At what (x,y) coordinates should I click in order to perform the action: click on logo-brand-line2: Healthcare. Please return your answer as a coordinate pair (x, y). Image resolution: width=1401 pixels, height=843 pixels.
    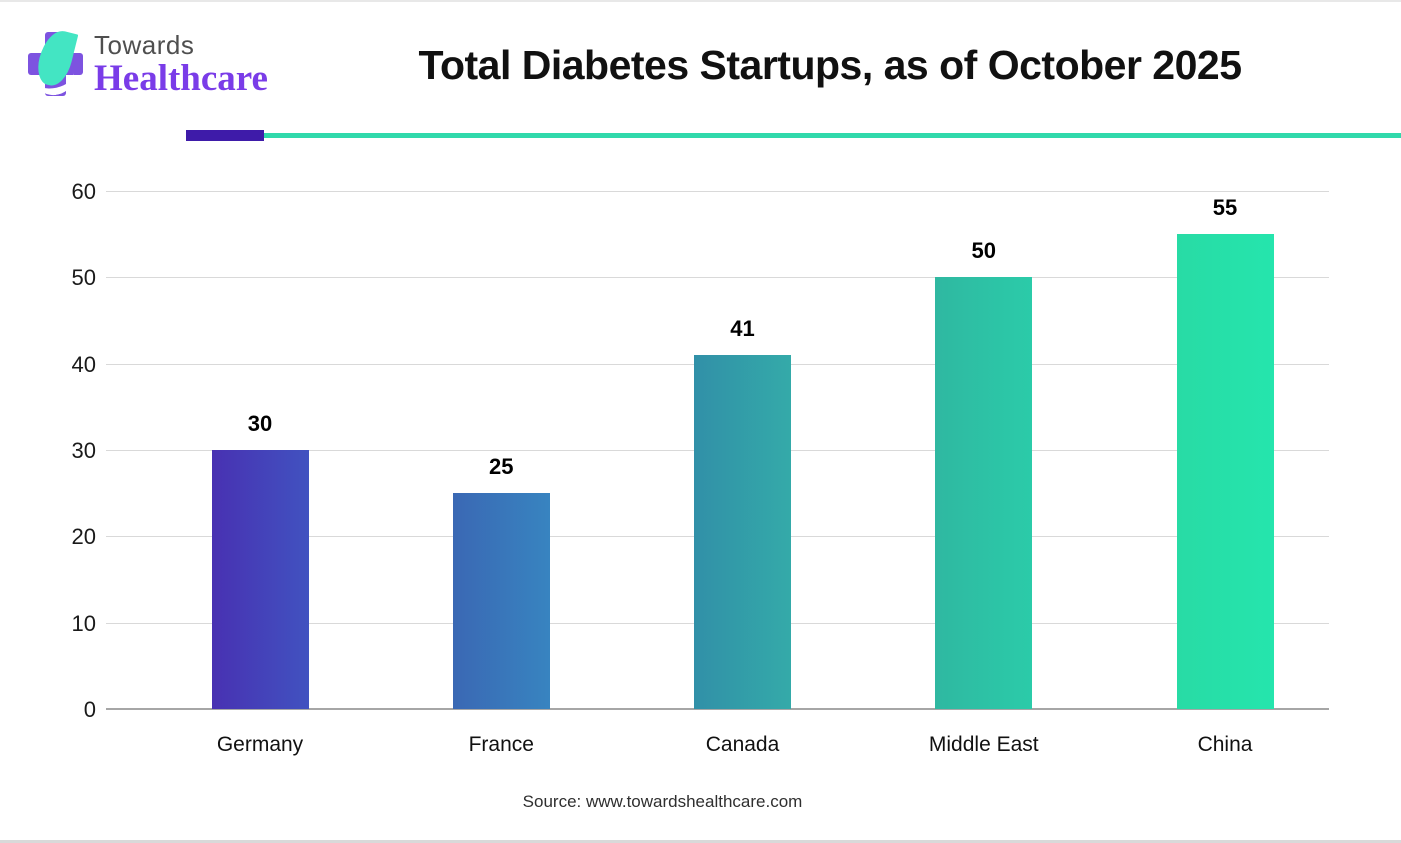
    Looking at the image, I should click on (181, 78).